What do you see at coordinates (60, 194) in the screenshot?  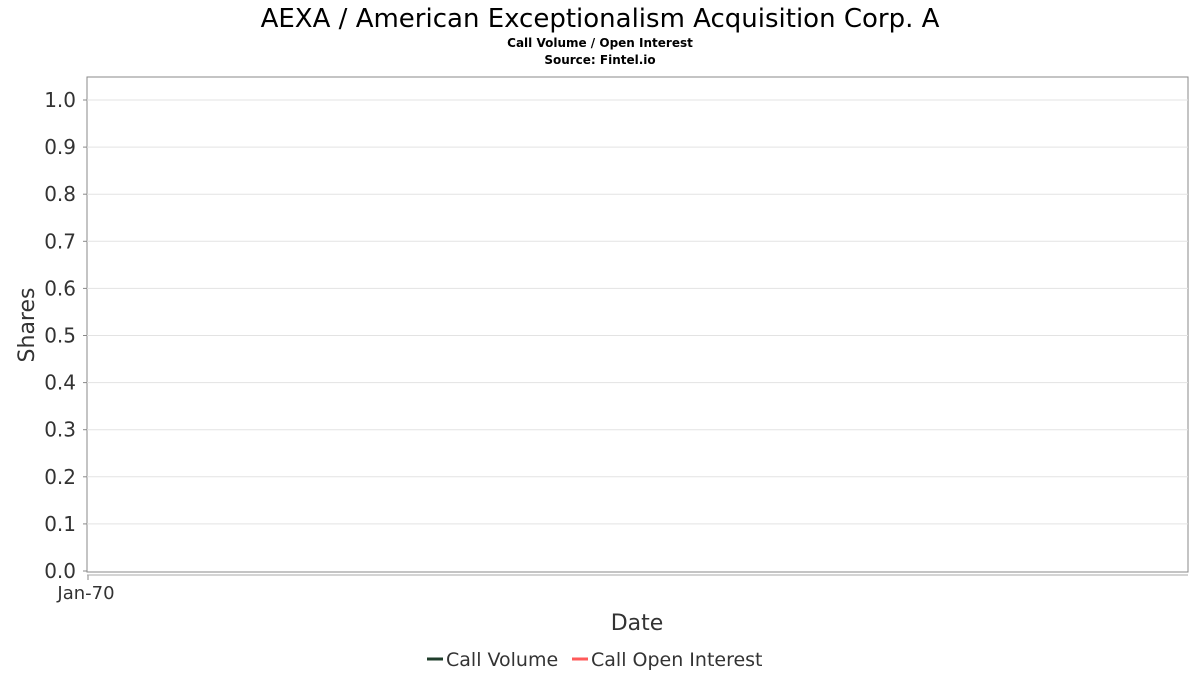 I see `y-tick-label: 0.8` at bounding box center [60, 194].